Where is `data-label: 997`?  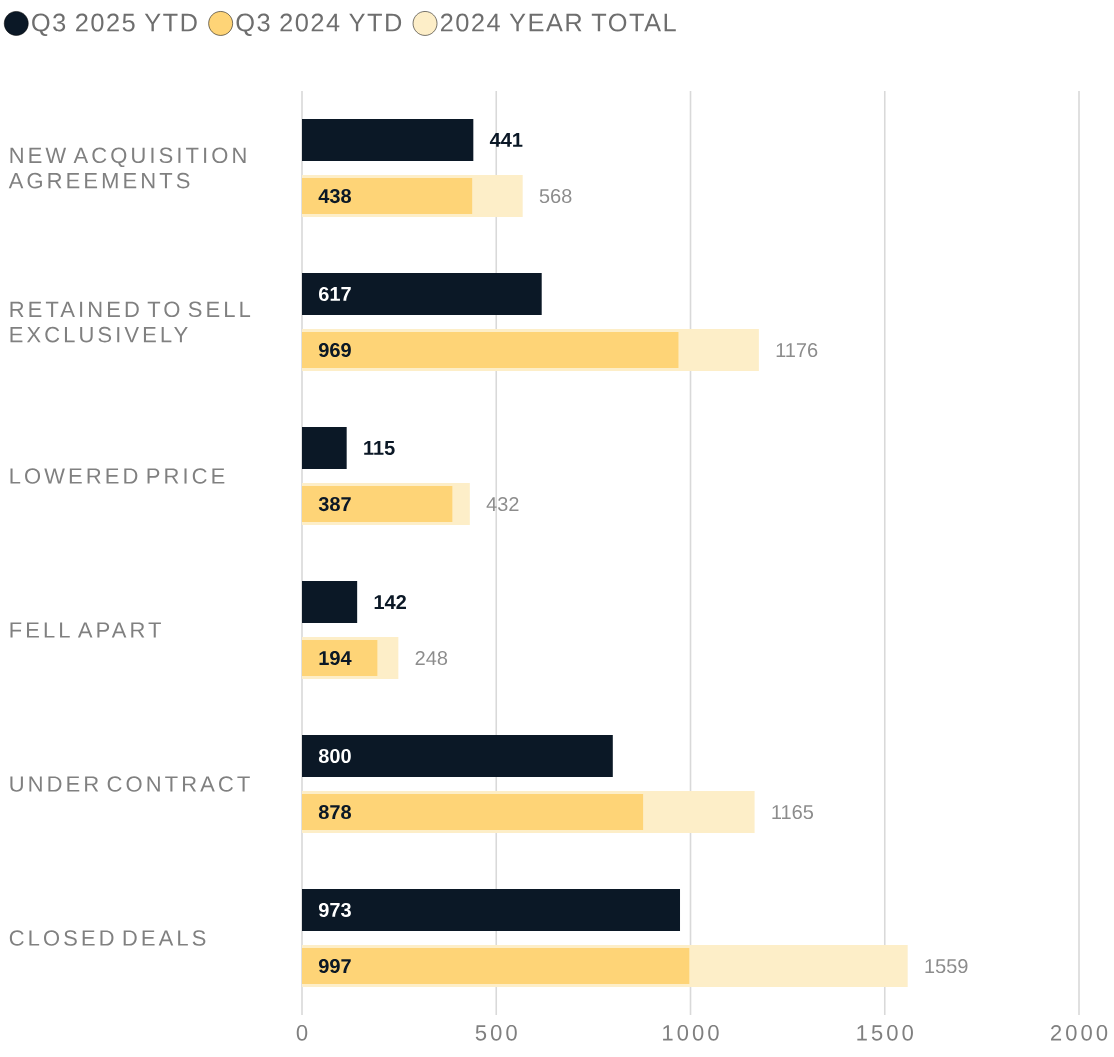 data-label: 997 is located at coordinates (334, 966).